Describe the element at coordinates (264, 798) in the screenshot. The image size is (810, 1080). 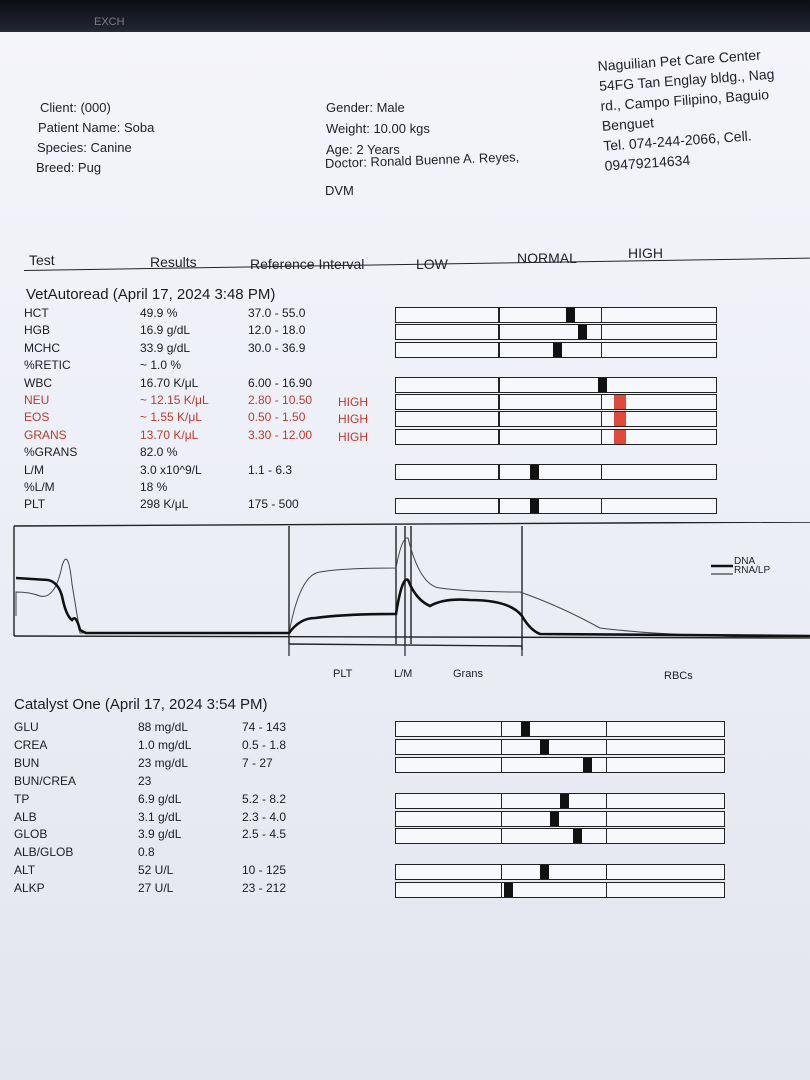
I see `tp-reference-range: 5.2 - 8.2` at that location.